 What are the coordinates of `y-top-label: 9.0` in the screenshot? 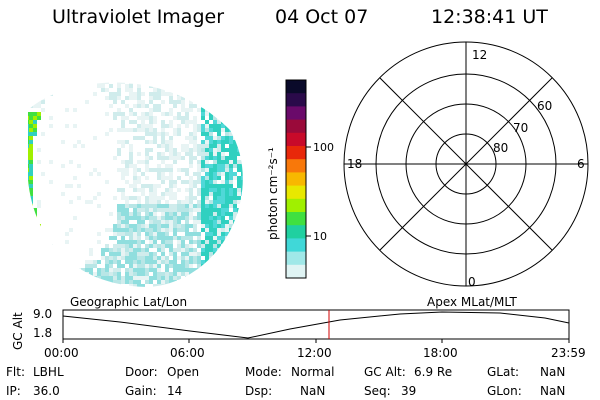 It's located at (43, 314).